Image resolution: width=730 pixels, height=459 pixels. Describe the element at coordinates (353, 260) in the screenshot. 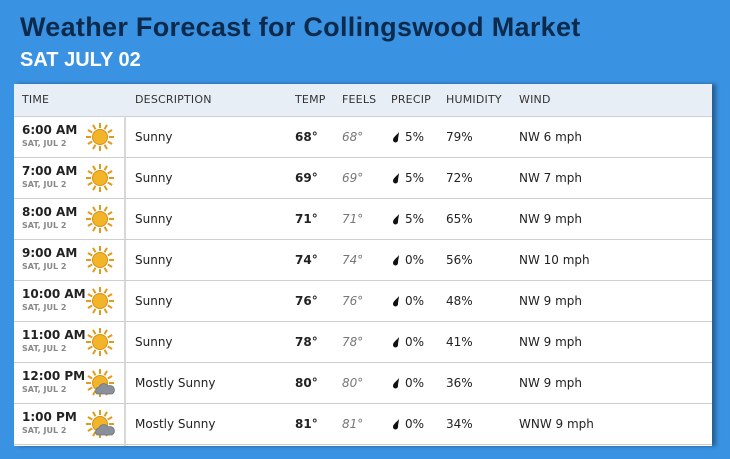

I see `feels-like: 74°` at that location.